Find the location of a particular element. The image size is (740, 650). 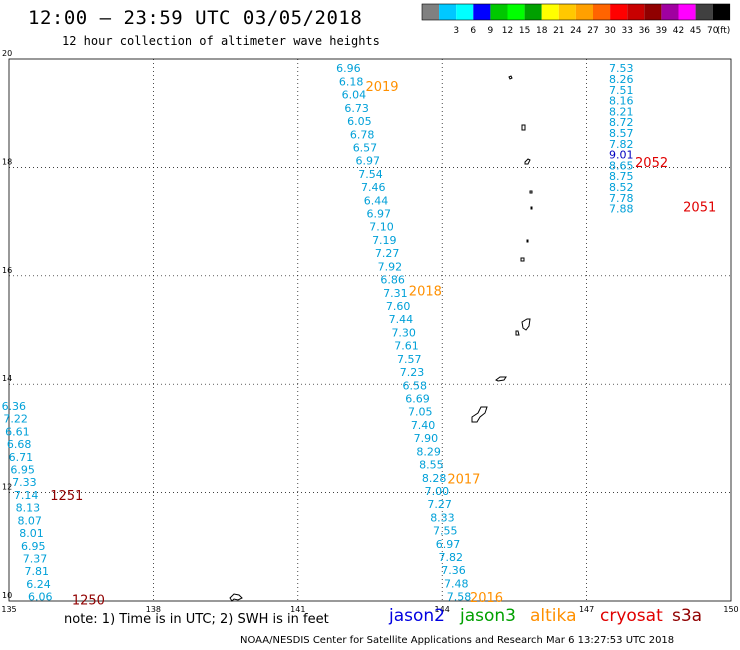

island-yap is located at coordinates (236, 597).